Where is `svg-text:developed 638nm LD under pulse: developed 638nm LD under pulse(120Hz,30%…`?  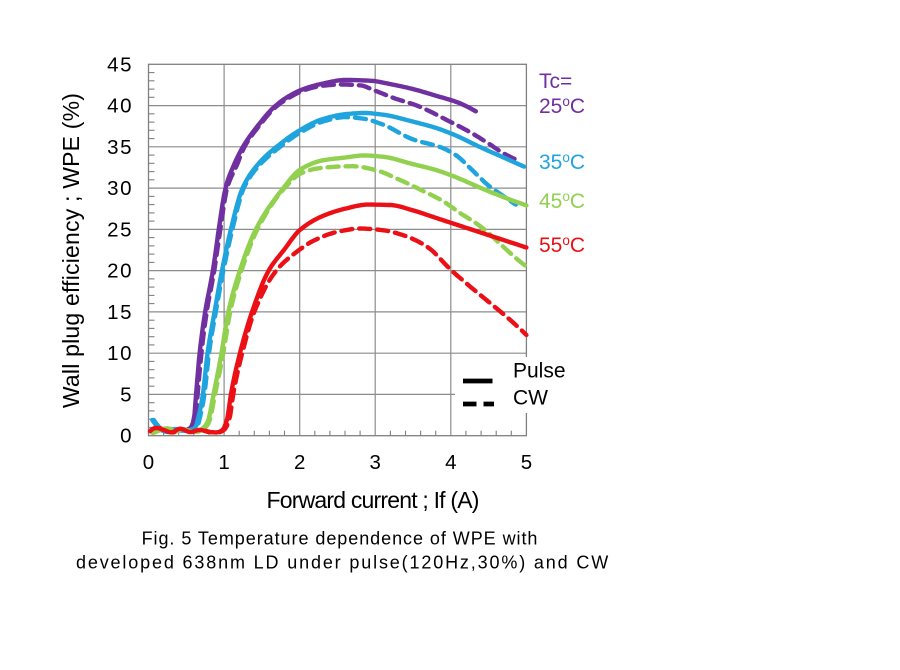 svg-text:developed 638nm LD under pulse: developed 638nm LD under pulse(120Hz,30%… is located at coordinates (343, 563).